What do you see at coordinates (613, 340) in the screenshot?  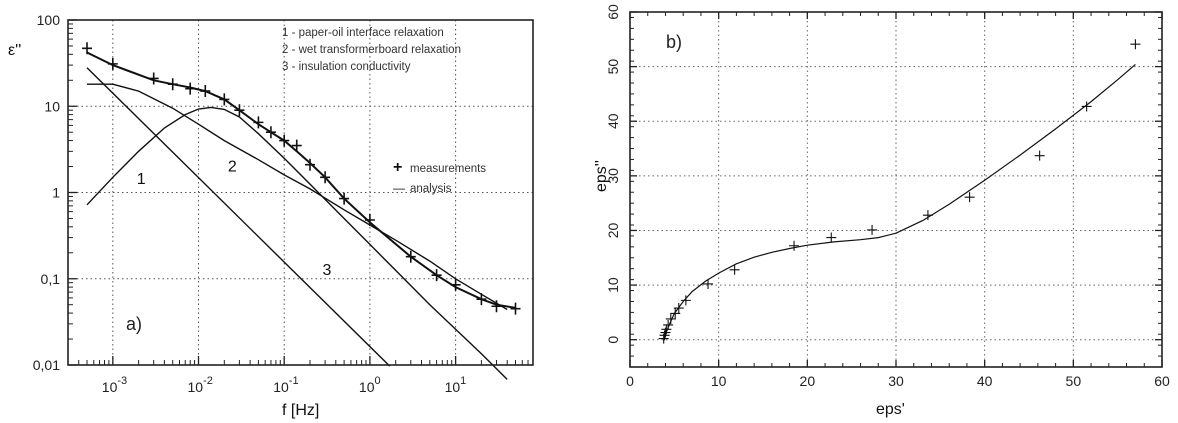 I see `chart-b-ytick-label: 0` at bounding box center [613, 340].